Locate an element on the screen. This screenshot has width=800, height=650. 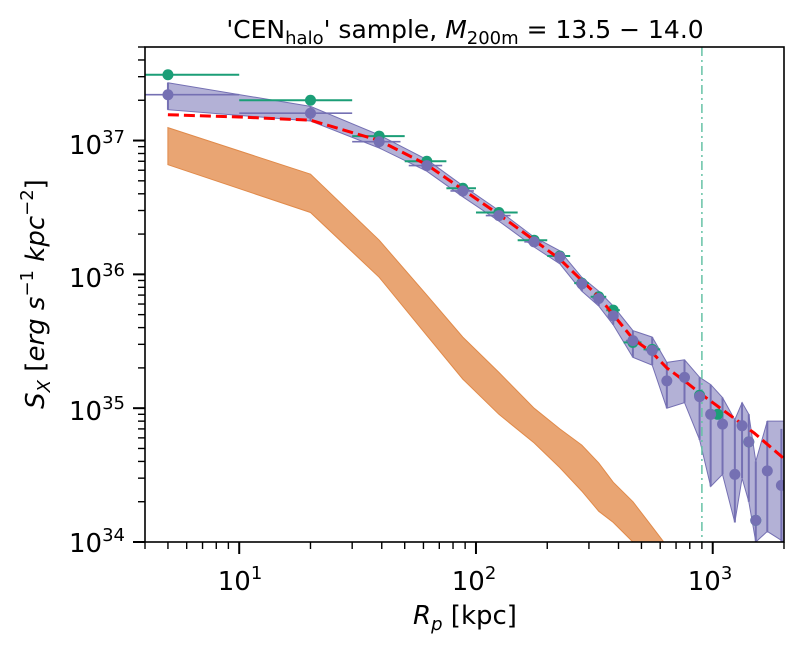
y-tick-label-35: 1035 is located at coordinates (97, 410).